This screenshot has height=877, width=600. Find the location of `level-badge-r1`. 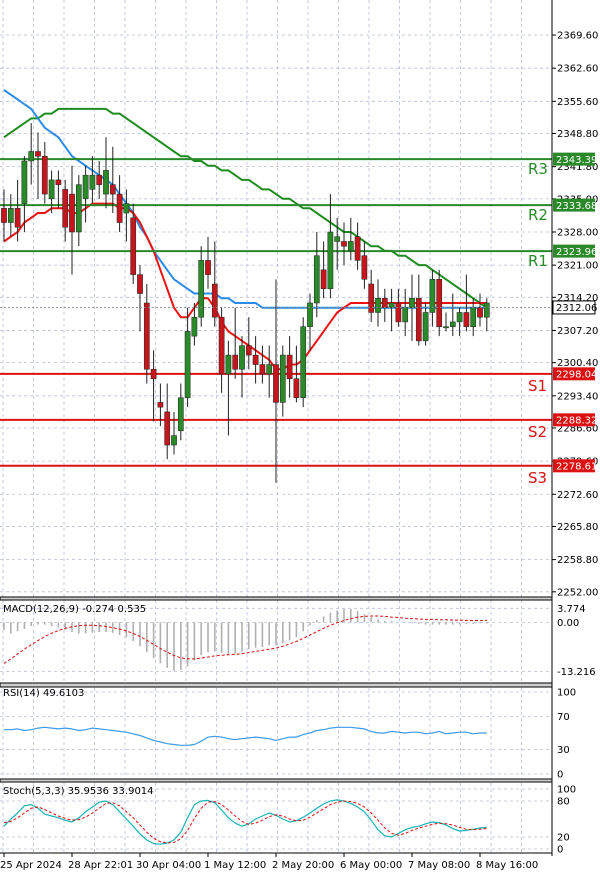

level-badge-r1 is located at coordinates (574, 251).